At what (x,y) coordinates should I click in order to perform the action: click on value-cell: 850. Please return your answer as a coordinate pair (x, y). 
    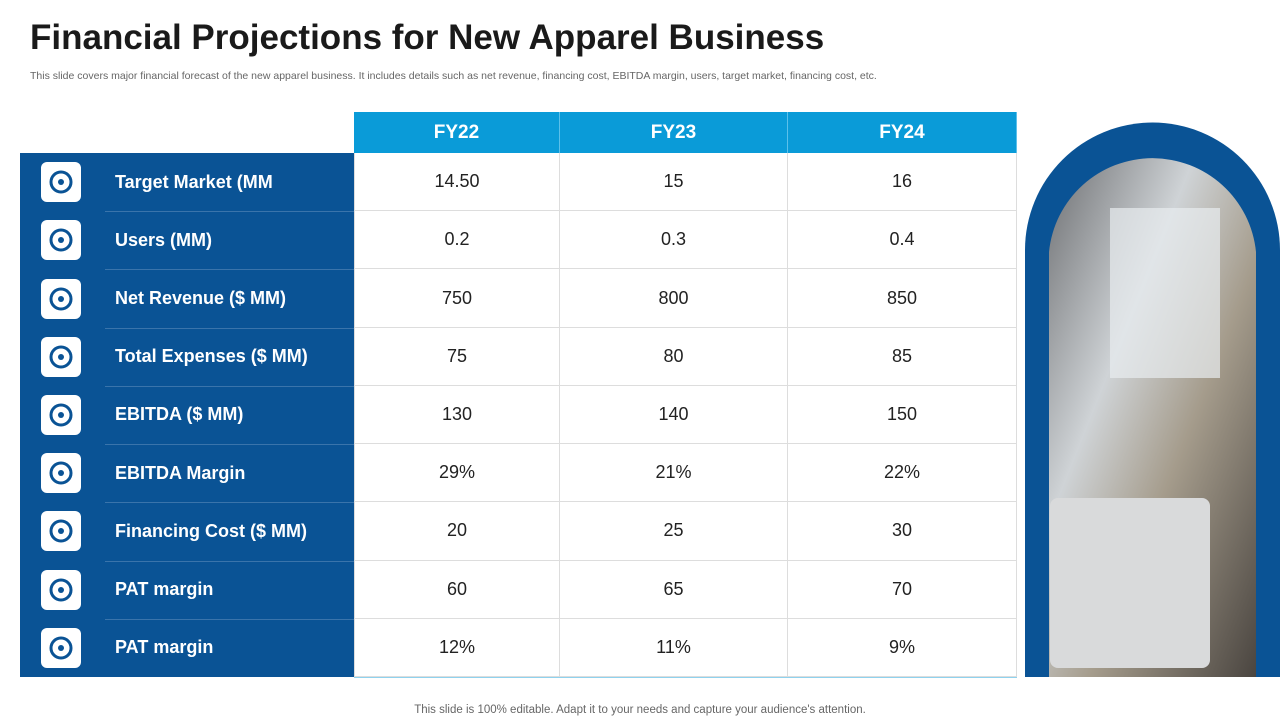
    Looking at the image, I should click on (902, 298).